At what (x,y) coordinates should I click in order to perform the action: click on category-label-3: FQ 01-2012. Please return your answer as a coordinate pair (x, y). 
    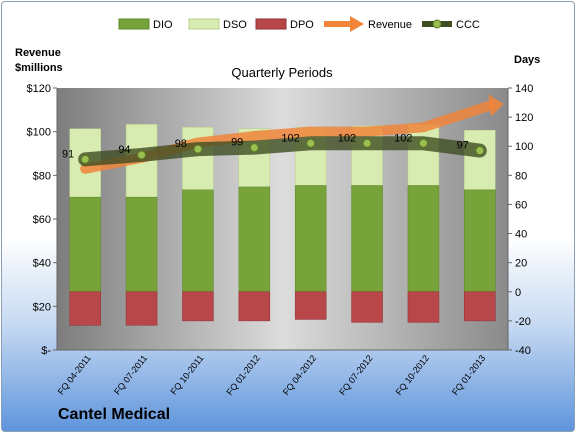
    Looking at the image, I should click on (242, 375).